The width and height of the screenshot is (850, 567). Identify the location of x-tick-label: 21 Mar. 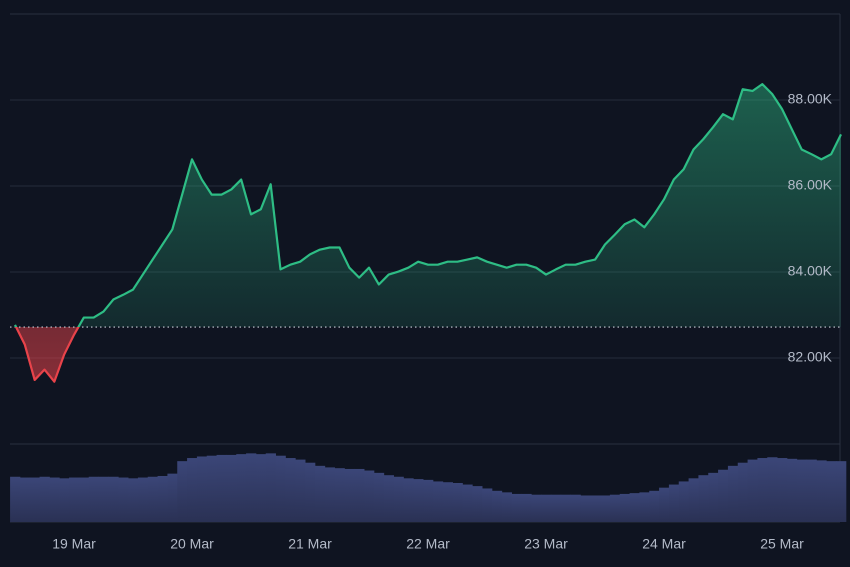
(310, 544).